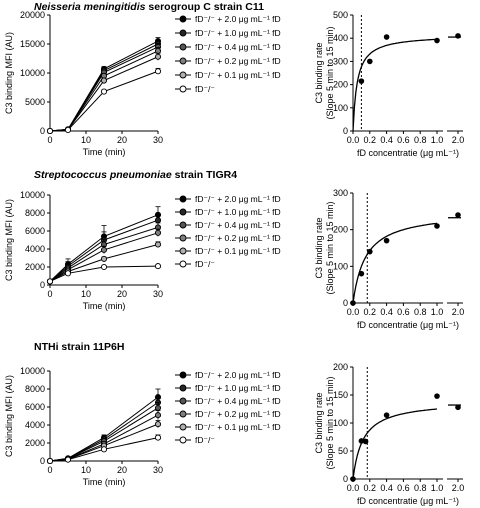 This screenshot has width=480, height=508. I want to click on legend-entry: fD⁻/⁻, so click(205, 89).